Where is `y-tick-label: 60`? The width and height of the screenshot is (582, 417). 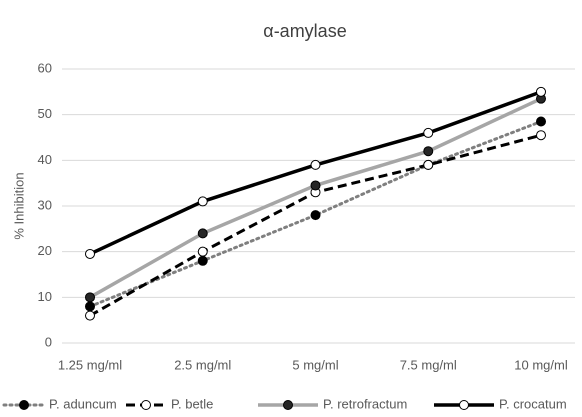 y-tick-label: 60 is located at coordinates (45, 67).